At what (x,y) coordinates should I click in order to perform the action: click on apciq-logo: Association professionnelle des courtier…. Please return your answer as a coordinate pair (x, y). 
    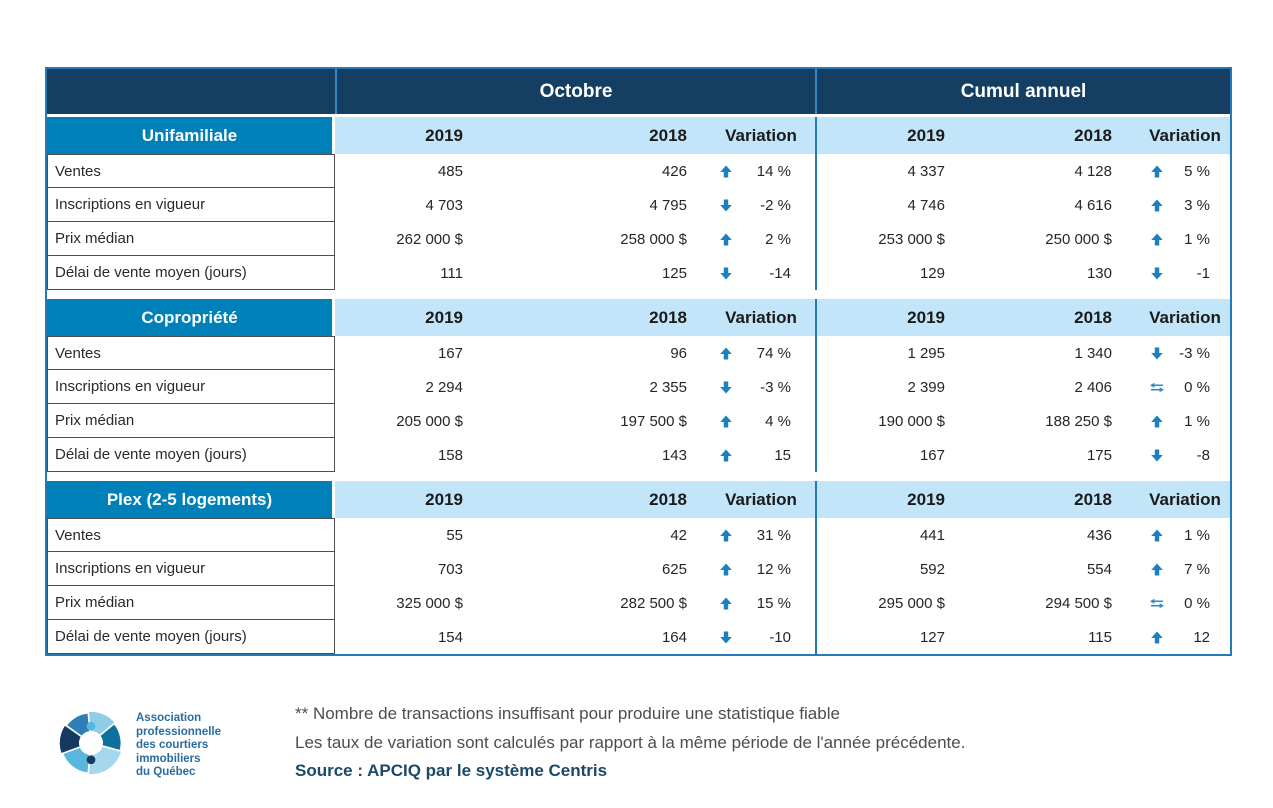
    Looking at the image, I should click on (175, 741).